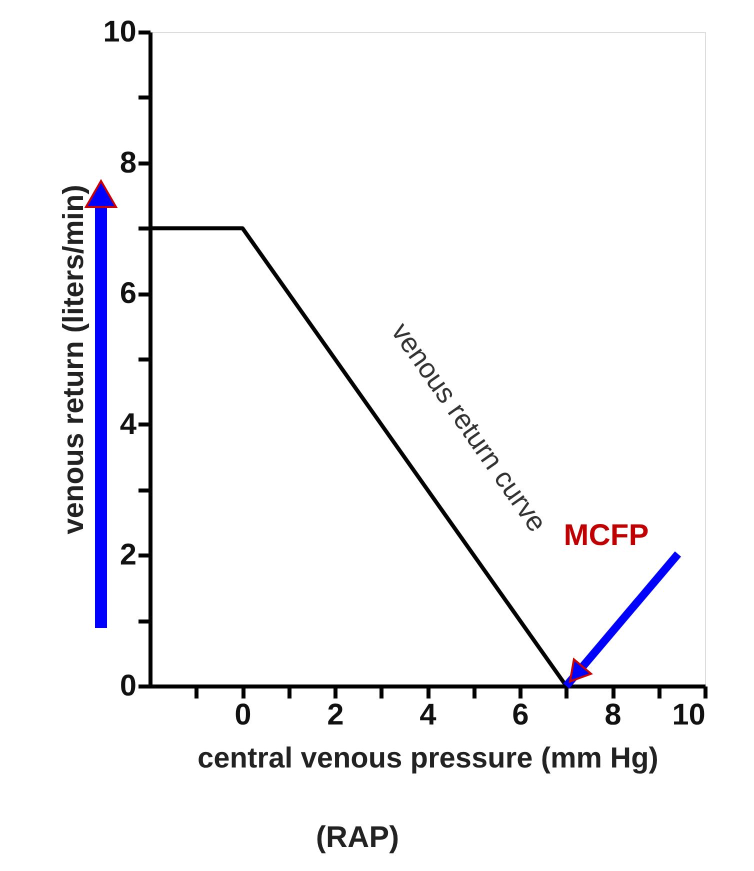 The height and width of the screenshot is (871, 754). I want to click on y-tick-label: 6, so click(128, 293).